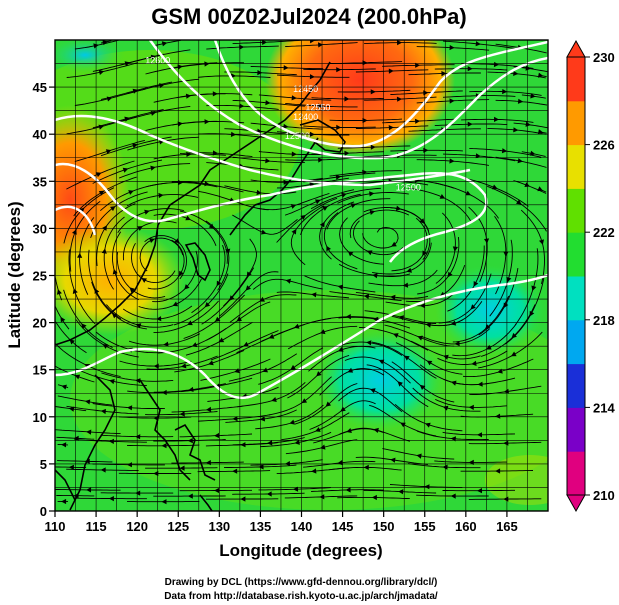 This screenshot has width=619, height=605. Describe the element at coordinates (40, 276) in the screenshot. I see `y-tick-label: 25` at that location.